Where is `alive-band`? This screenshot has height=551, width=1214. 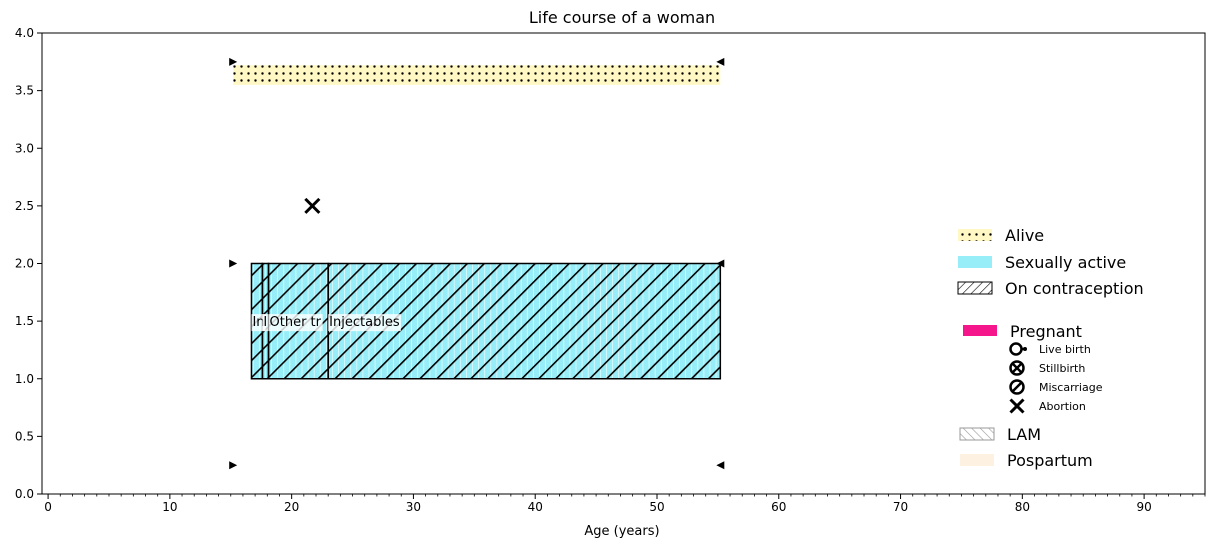 alive-band is located at coordinates (477, 75).